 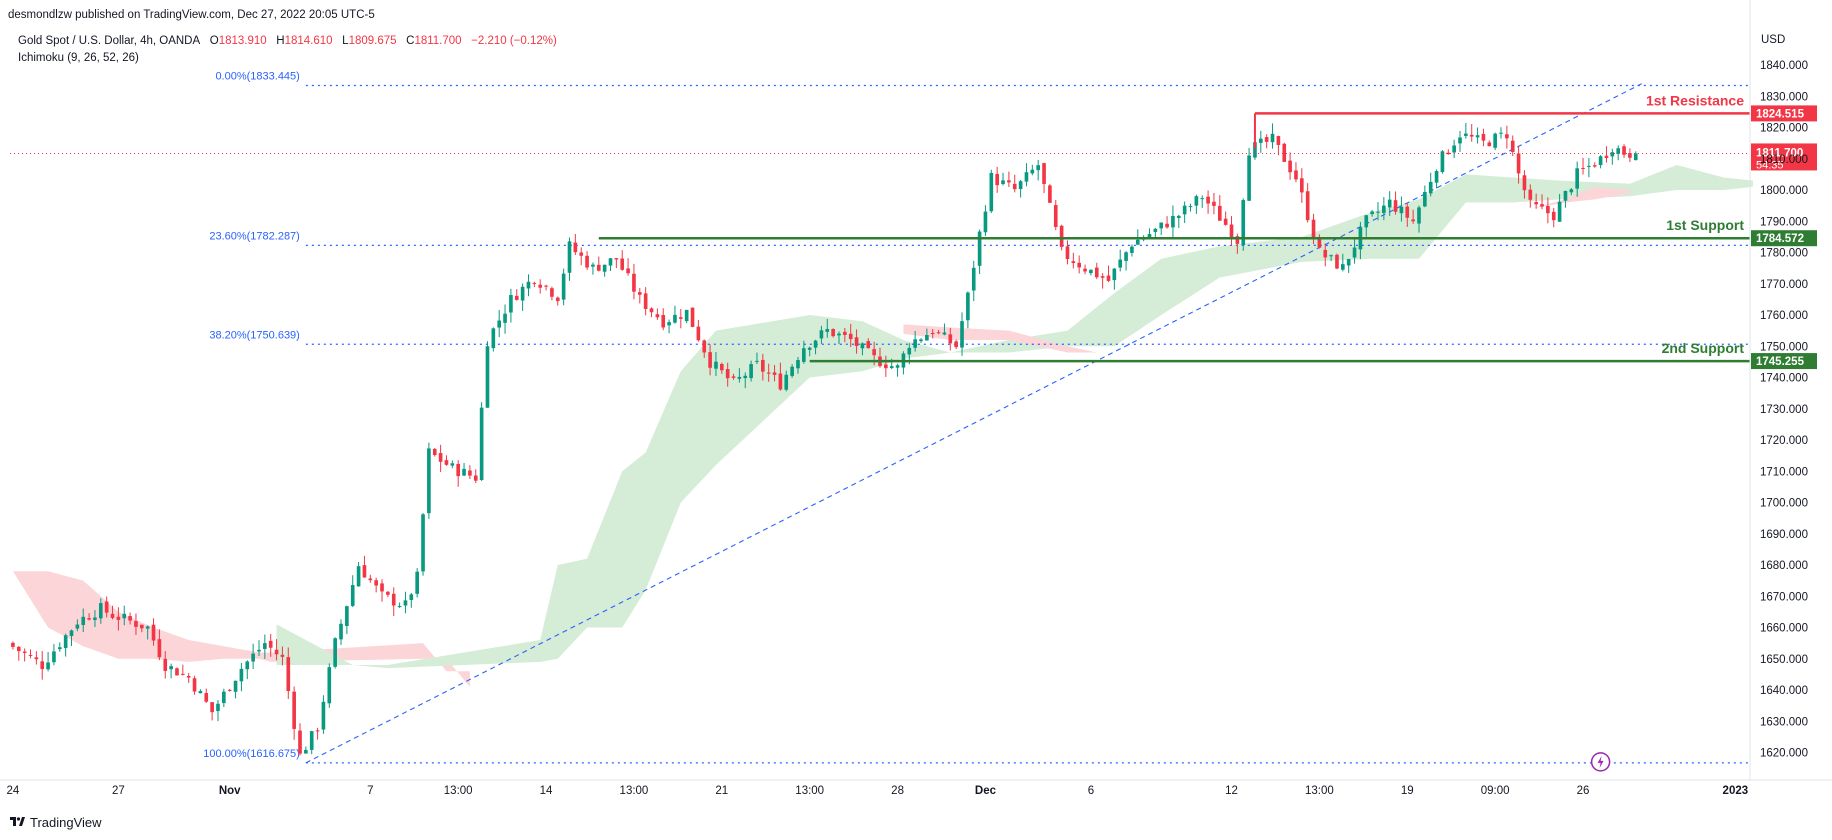 I want to click on level-price-box, so click(x=1784, y=361).